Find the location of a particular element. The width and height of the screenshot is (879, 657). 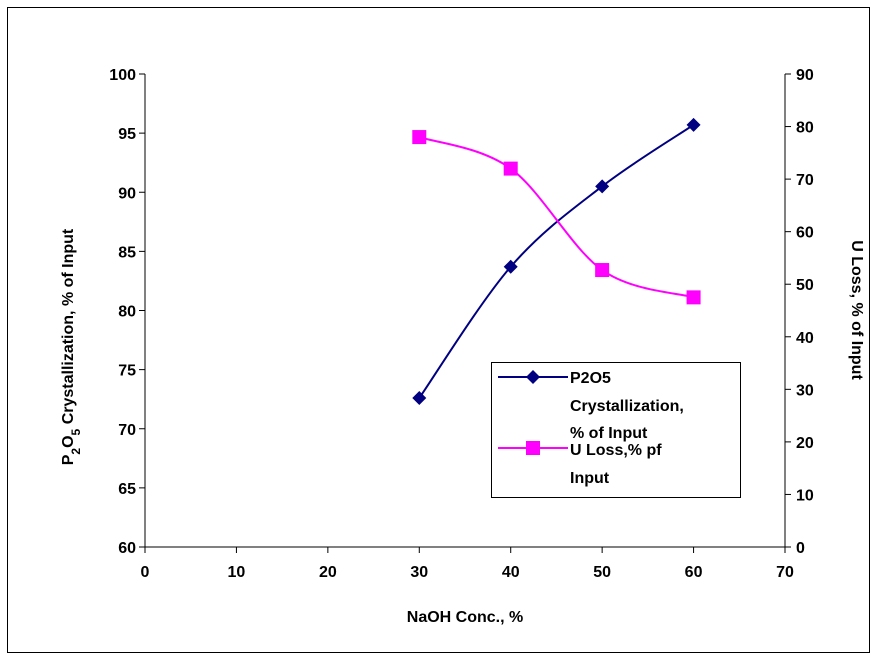

x-tick-label: 30 is located at coordinates (419, 572).